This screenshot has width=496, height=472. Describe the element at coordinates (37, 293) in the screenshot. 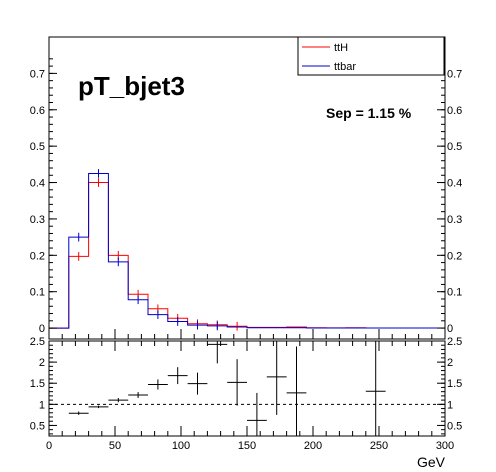

I see `y-tick-label-left: 0.1` at that location.